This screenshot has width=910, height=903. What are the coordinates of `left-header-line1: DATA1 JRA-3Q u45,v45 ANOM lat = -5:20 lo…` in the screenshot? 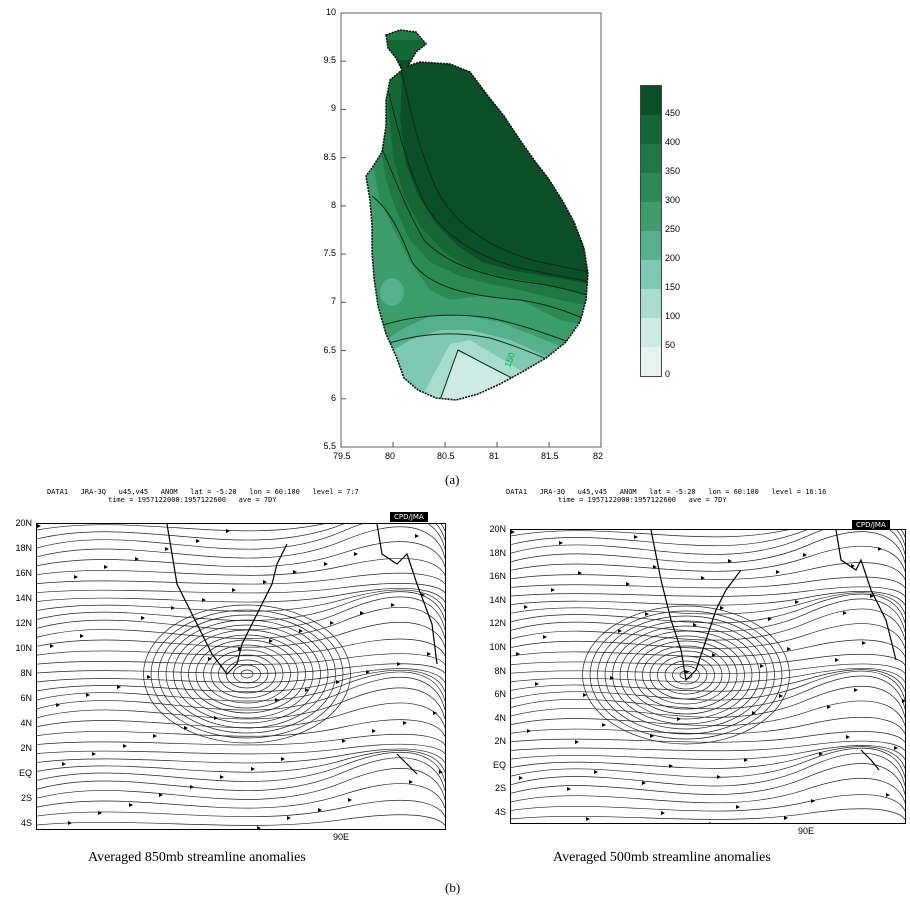 It's located at (203, 492).